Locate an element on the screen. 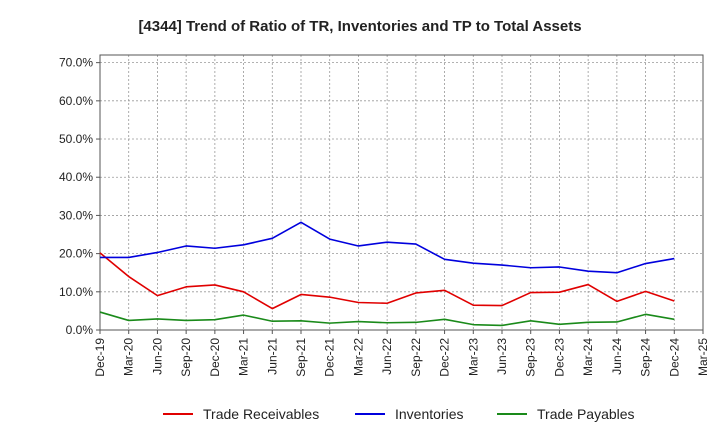 The width and height of the screenshot is (720, 440). x-tick-label: Mar-25 is located at coordinates (703, 357).